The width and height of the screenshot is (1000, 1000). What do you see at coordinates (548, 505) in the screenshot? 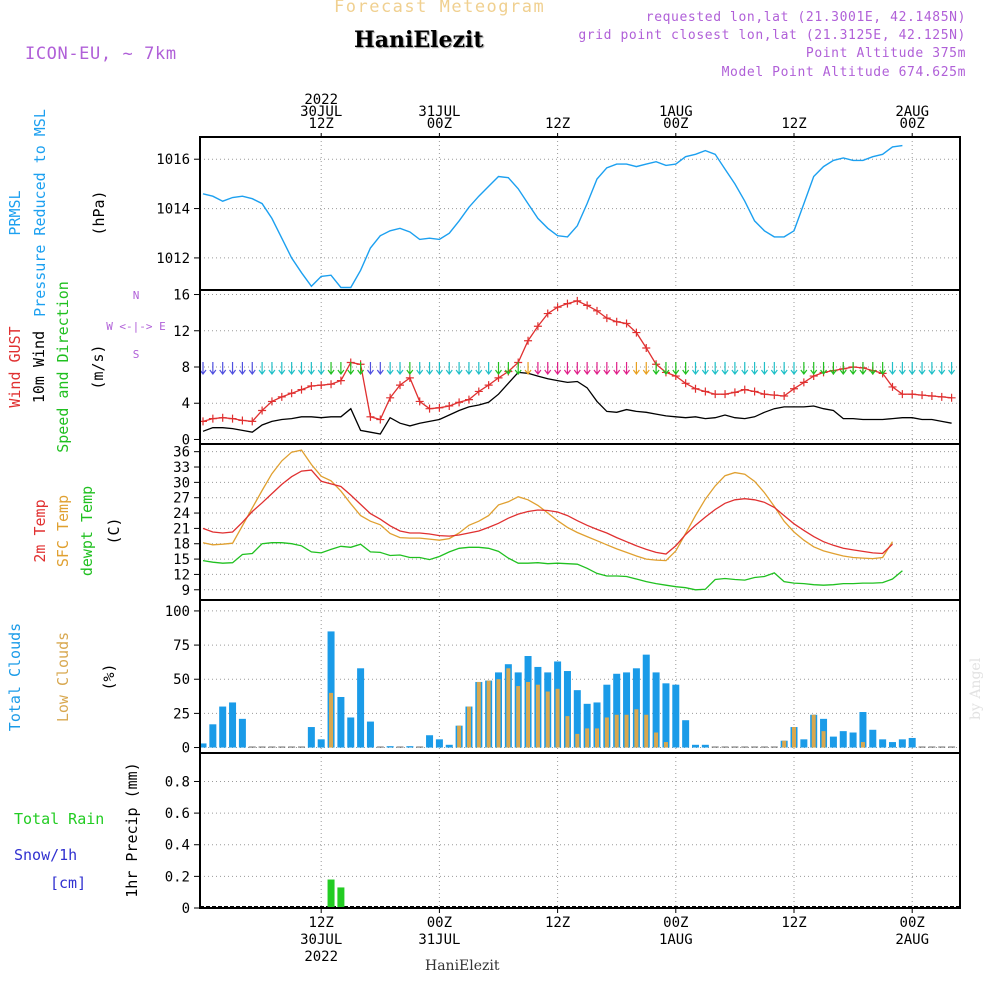
I see `sfc-temp-line` at bounding box center [548, 505].